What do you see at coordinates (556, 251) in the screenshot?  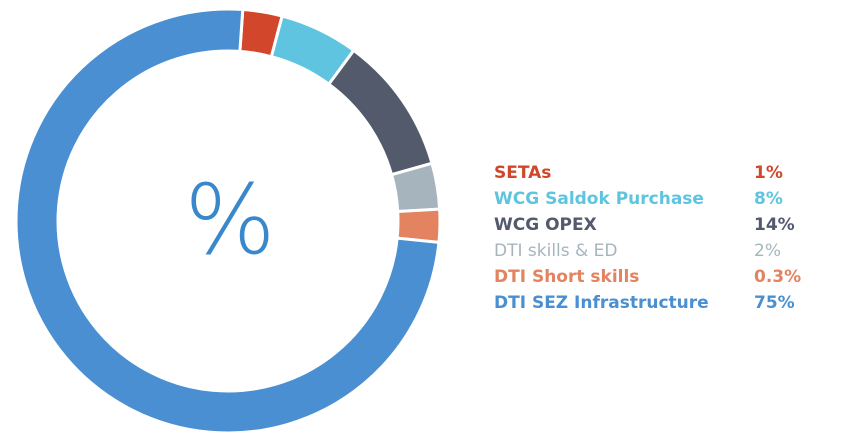 I see `legend-label: DTI skills & ED` at bounding box center [556, 251].